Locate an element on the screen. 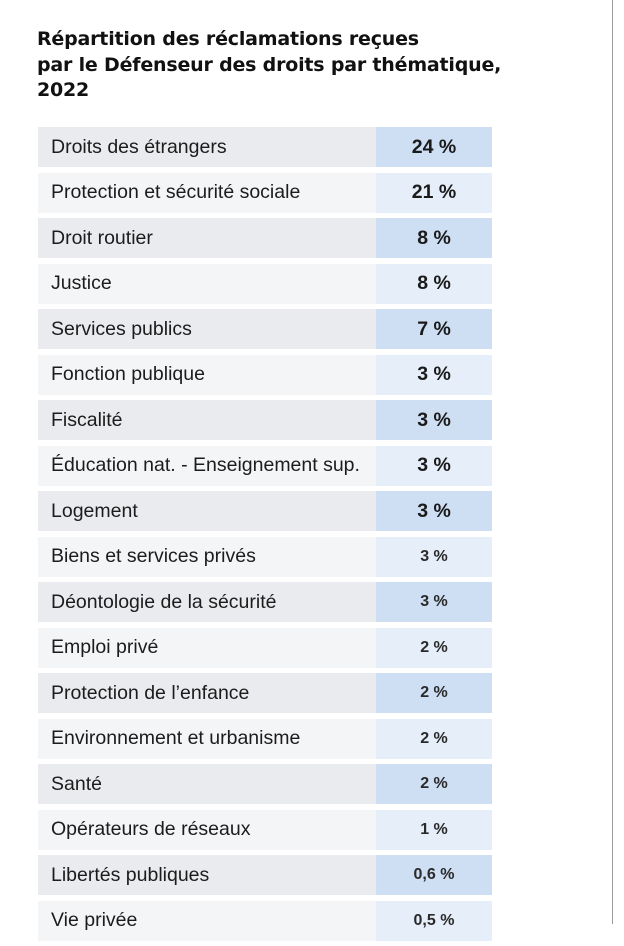  table-row: Droit routier 8 % is located at coordinates (265, 238).